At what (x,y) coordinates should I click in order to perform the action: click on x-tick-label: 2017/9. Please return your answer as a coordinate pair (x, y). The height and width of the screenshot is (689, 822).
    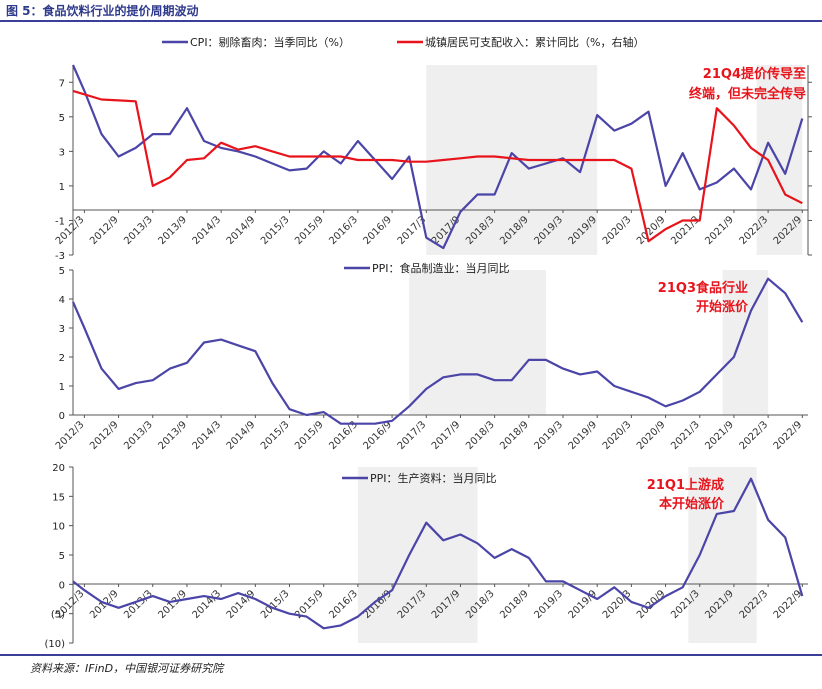
    Looking at the image, I should click on (446, 435).